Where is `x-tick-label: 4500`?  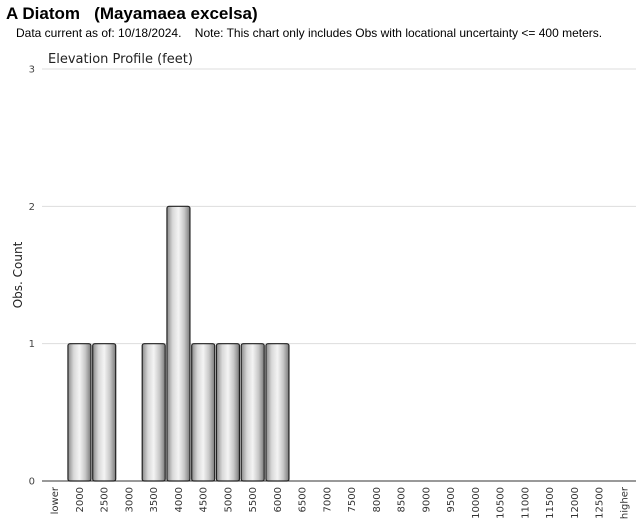
x-tick-label: 4500 is located at coordinates (204, 499).